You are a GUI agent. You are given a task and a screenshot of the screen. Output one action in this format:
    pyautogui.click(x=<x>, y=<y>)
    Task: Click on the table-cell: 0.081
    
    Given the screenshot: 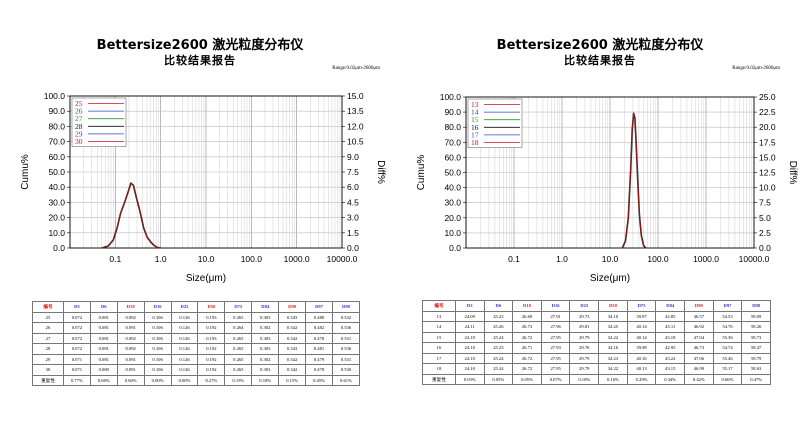 What is the action you would take?
    pyautogui.click(x=103, y=328)
    